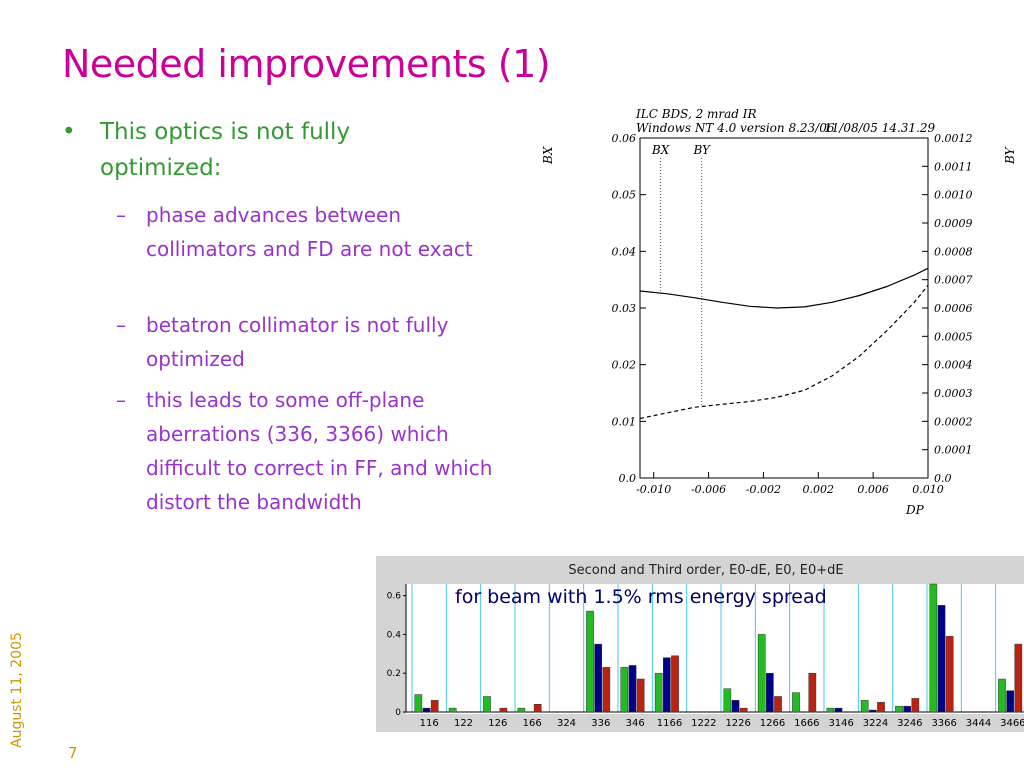 Image resolution: width=1024 pixels, height=768 pixels. I want to click on bar-3246-E0, so click(907, 709).